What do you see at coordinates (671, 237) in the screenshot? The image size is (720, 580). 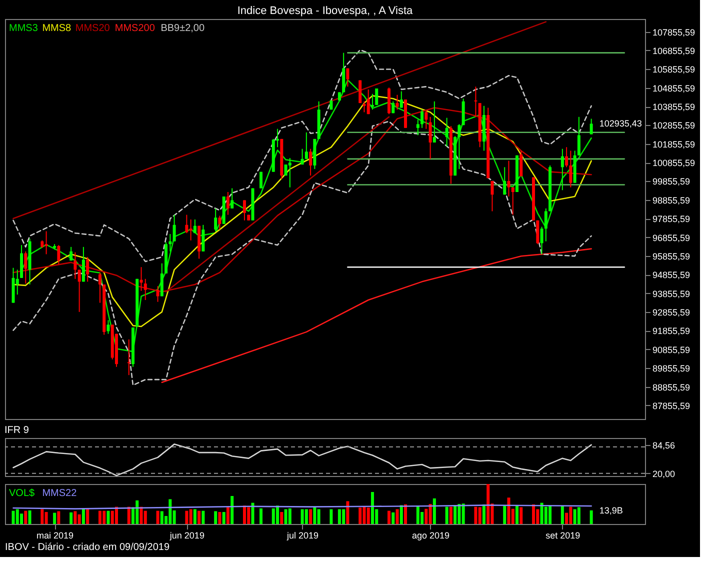 I see `y-tick-label: 96855,59` at bounding box center [671, 237].